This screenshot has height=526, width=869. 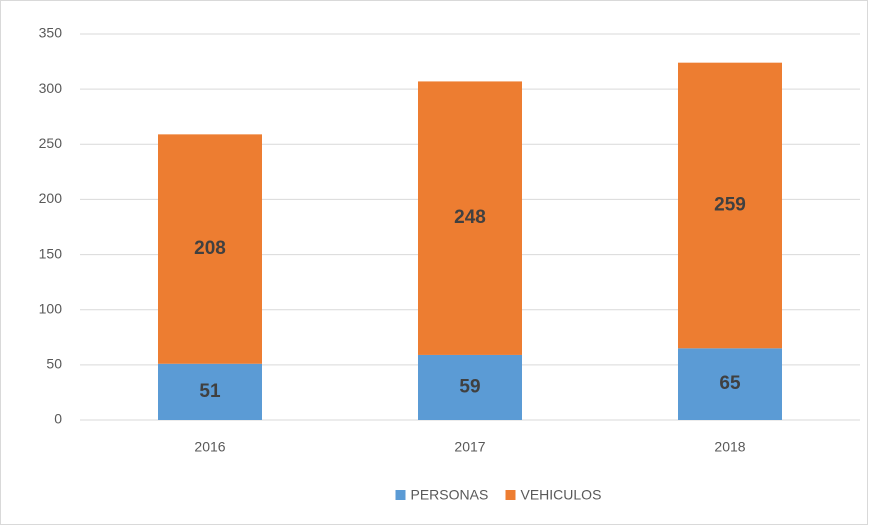 I want to click on data-label: 65, so click(x=730, y=383).